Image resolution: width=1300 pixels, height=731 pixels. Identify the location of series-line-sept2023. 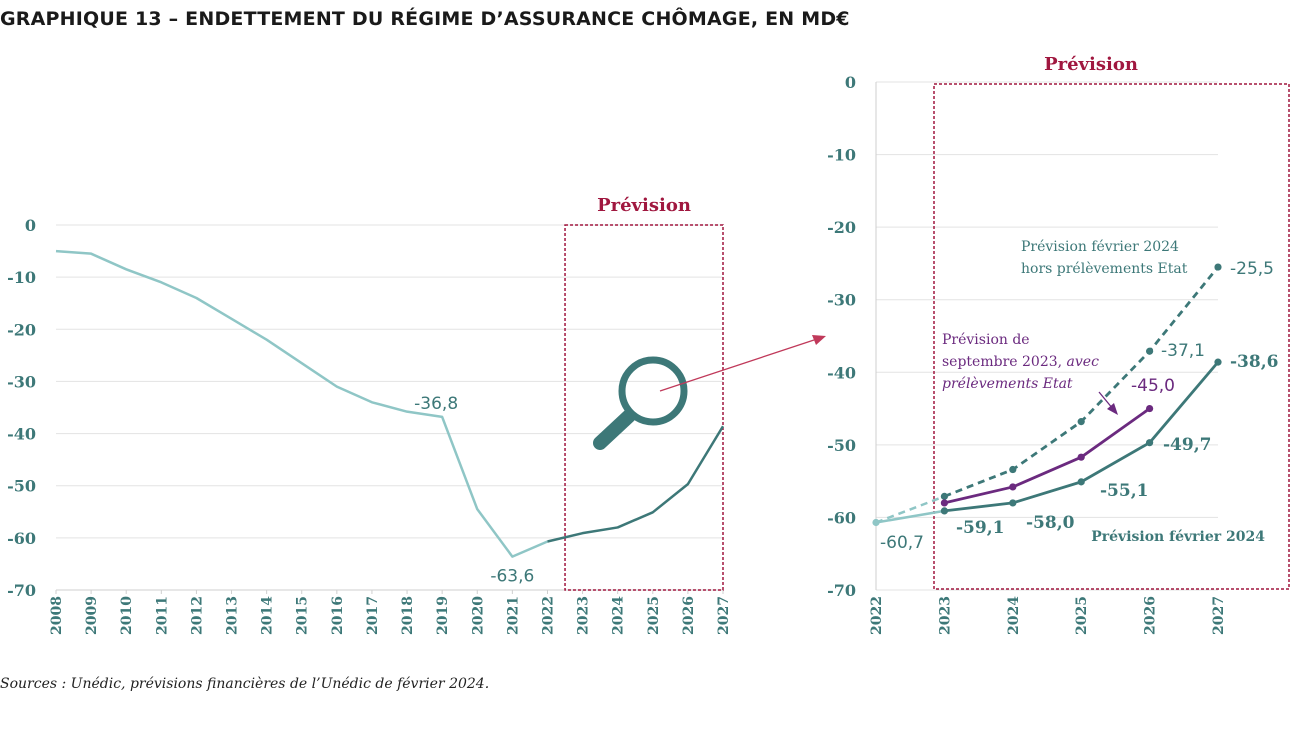
(1047, 456).